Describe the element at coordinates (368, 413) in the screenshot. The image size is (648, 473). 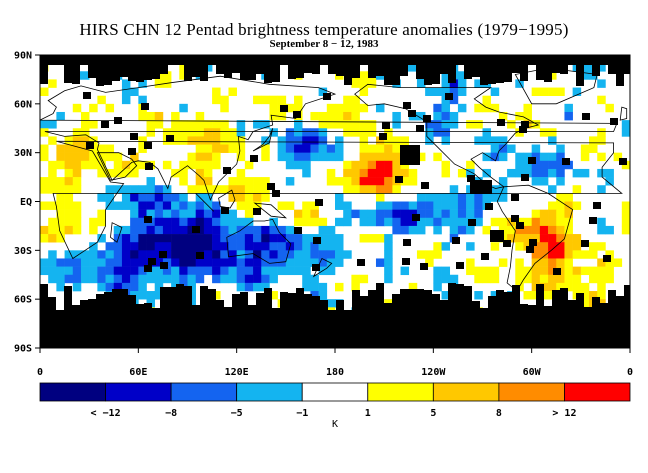
I see `colorbar-label: 1` at that location.